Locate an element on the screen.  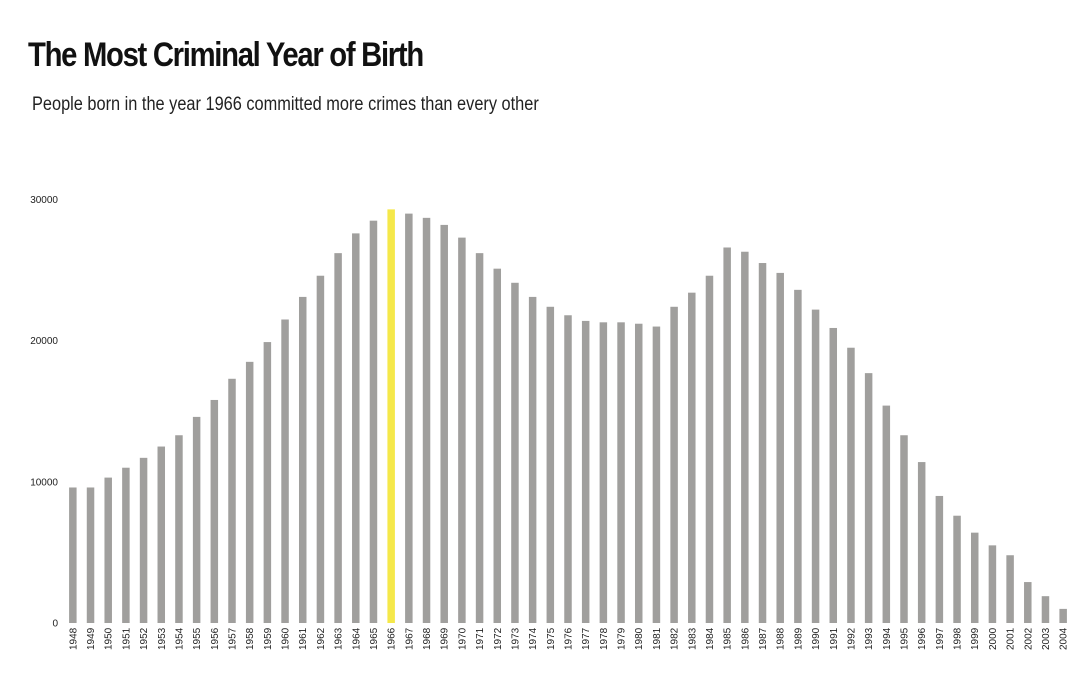
bar-1994 is located at coordinates (886, 514).